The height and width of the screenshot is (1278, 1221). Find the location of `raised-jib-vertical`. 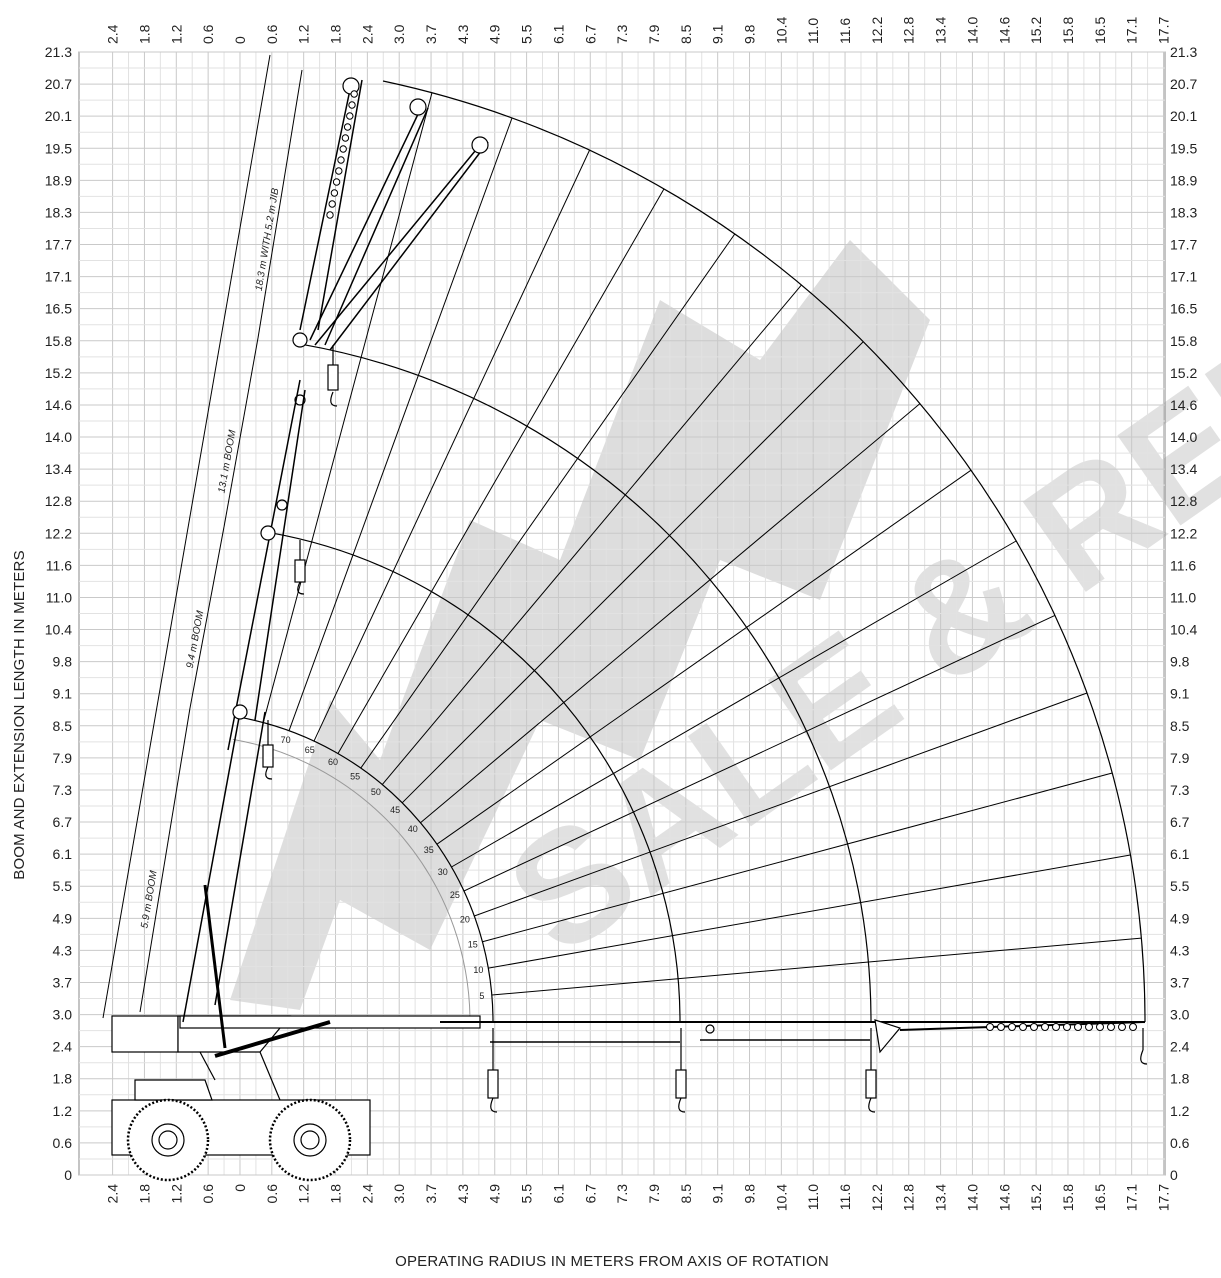

raised-jib-vertical is located at coordinates (326, 205).